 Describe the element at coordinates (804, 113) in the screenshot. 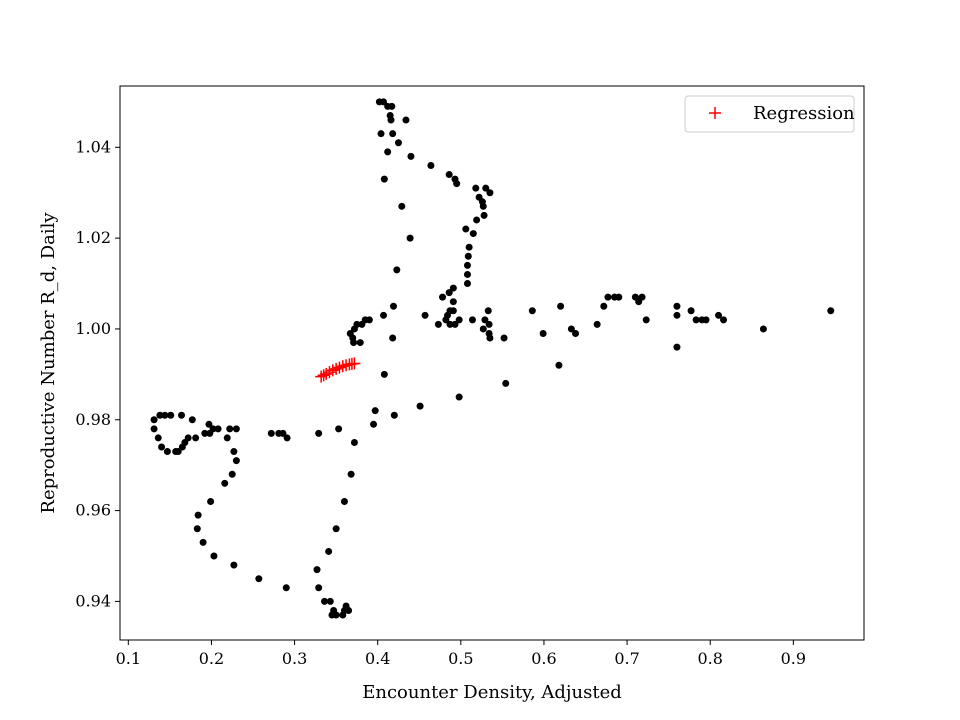

I see `legend-label-regression: Regression` at that location.